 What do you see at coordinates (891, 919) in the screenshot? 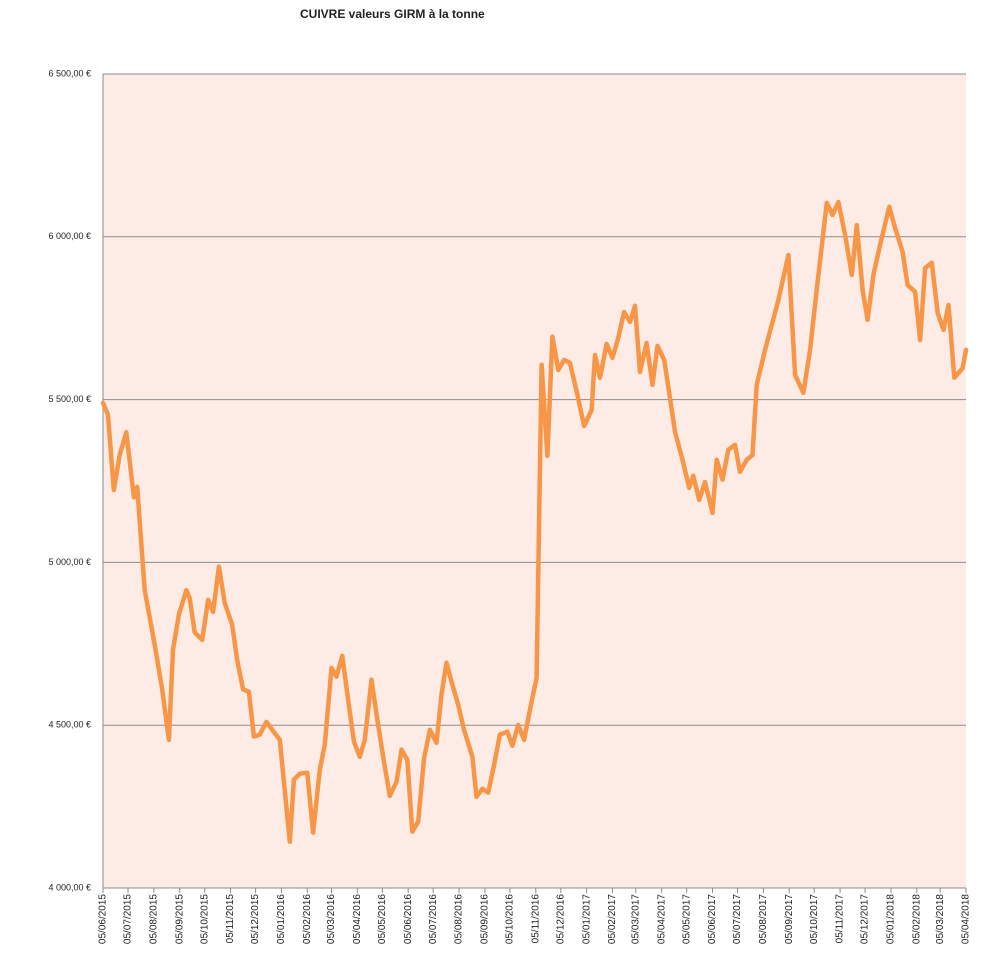
I see `x-tick-label: 05/01/2018` at bounding box center [891, 919].